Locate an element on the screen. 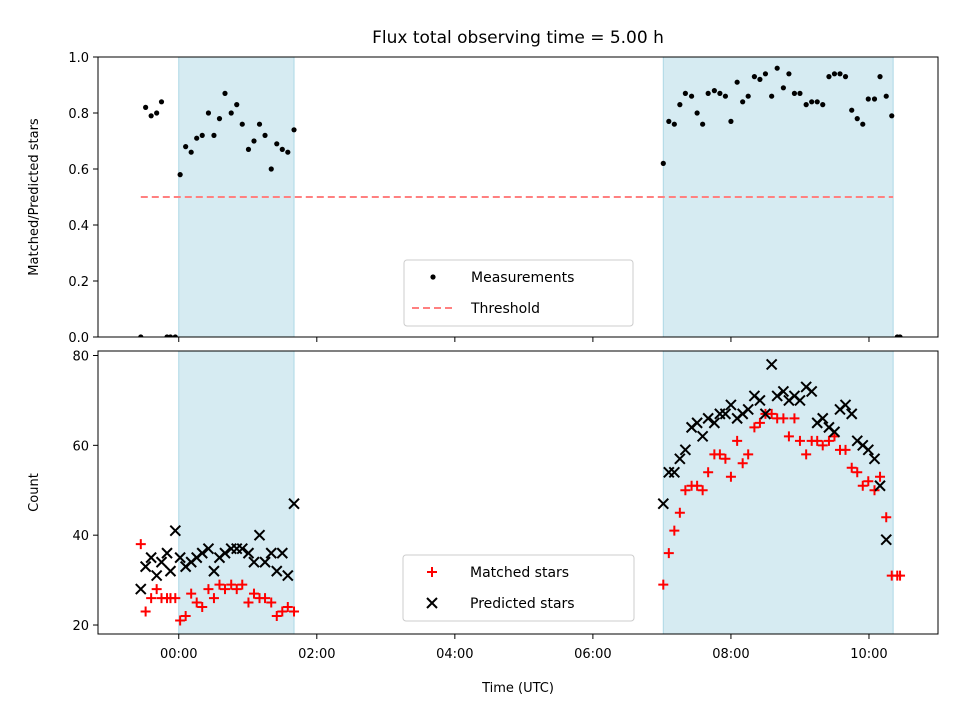  x-tick-label: 10:00 is located at coordinates (868, 654).